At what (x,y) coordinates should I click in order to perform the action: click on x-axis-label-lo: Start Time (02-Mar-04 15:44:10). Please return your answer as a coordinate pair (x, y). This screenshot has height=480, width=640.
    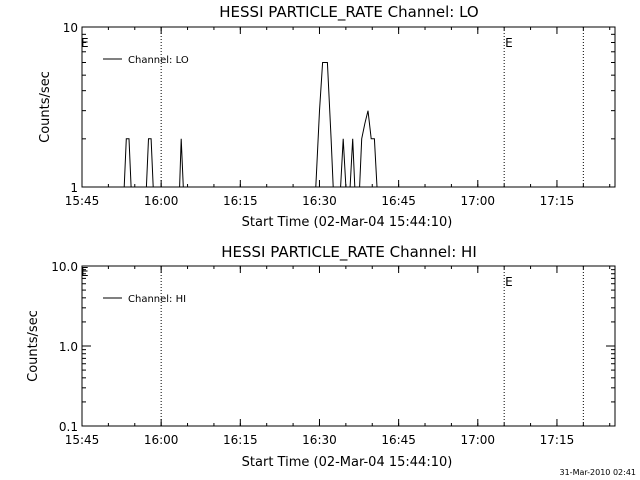
    Looking at the image, I should click on (347, 222).